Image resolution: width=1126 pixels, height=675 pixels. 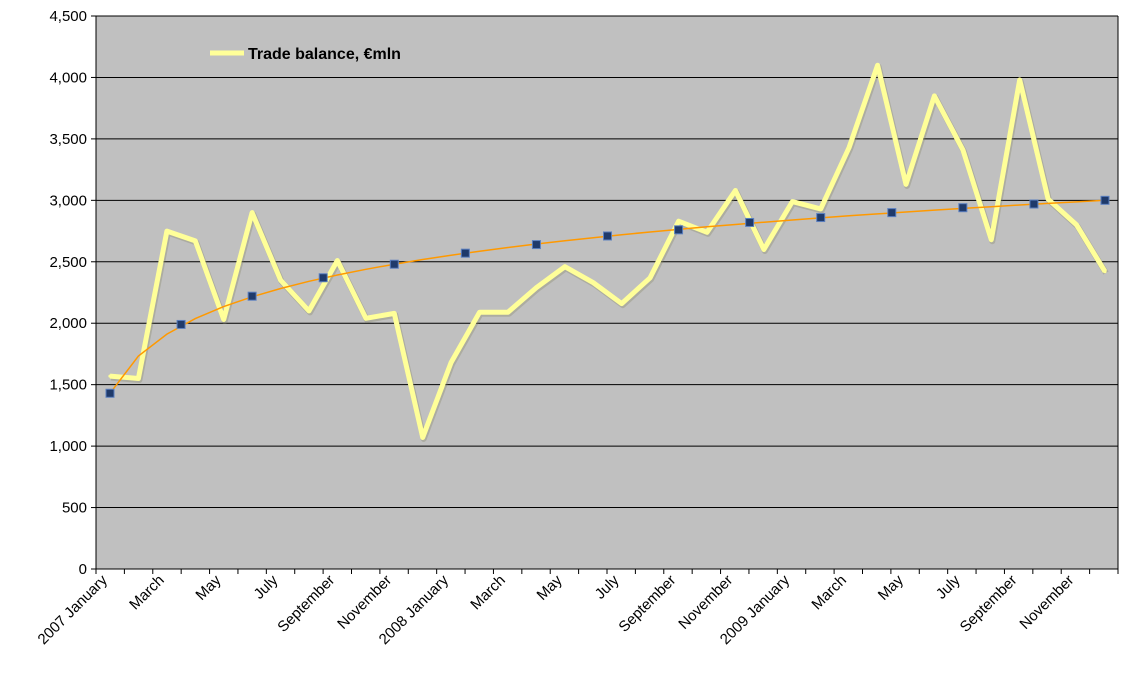 I want to click on y-tick-label: 2,000, so click(x=68, y=323).